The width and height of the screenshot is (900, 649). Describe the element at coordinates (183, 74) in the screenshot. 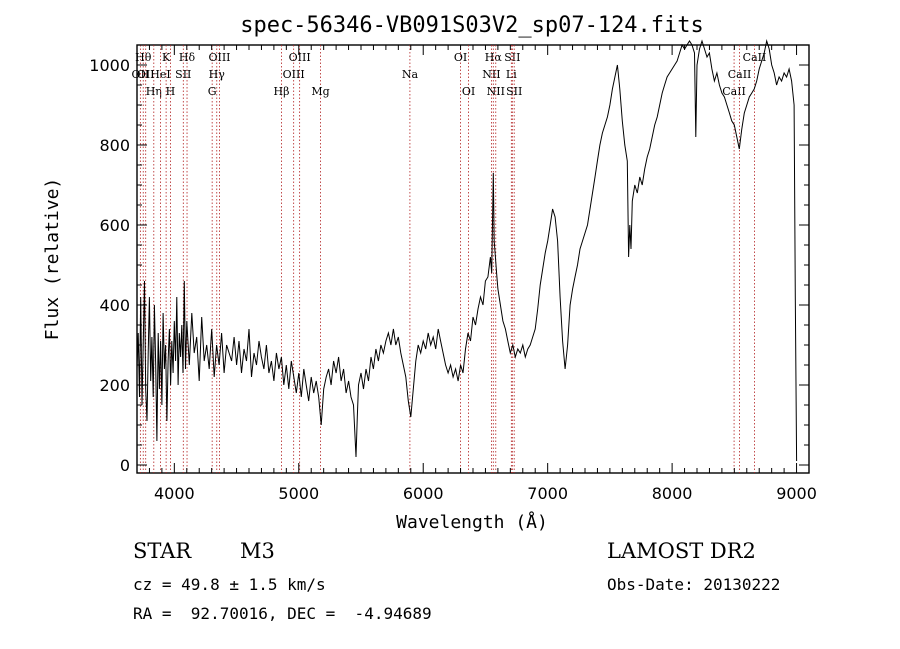

I see `line-label-7: SII` at that location.